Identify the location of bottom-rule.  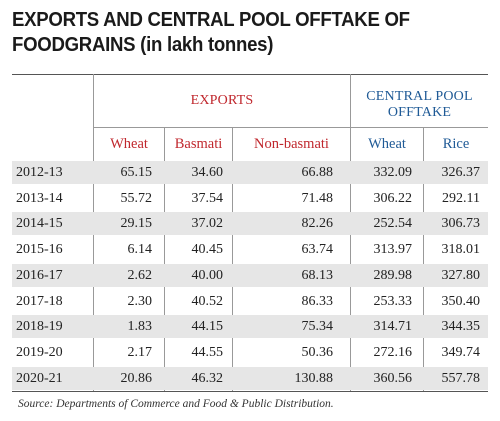
(250, 391).